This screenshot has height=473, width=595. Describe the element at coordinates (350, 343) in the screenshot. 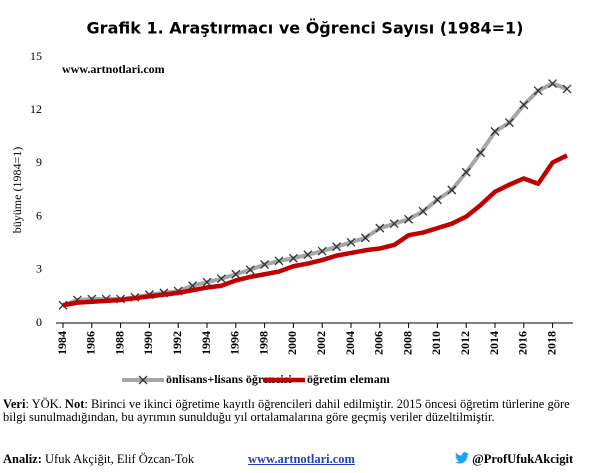

I see `x-tick-label: 2004` at that location.